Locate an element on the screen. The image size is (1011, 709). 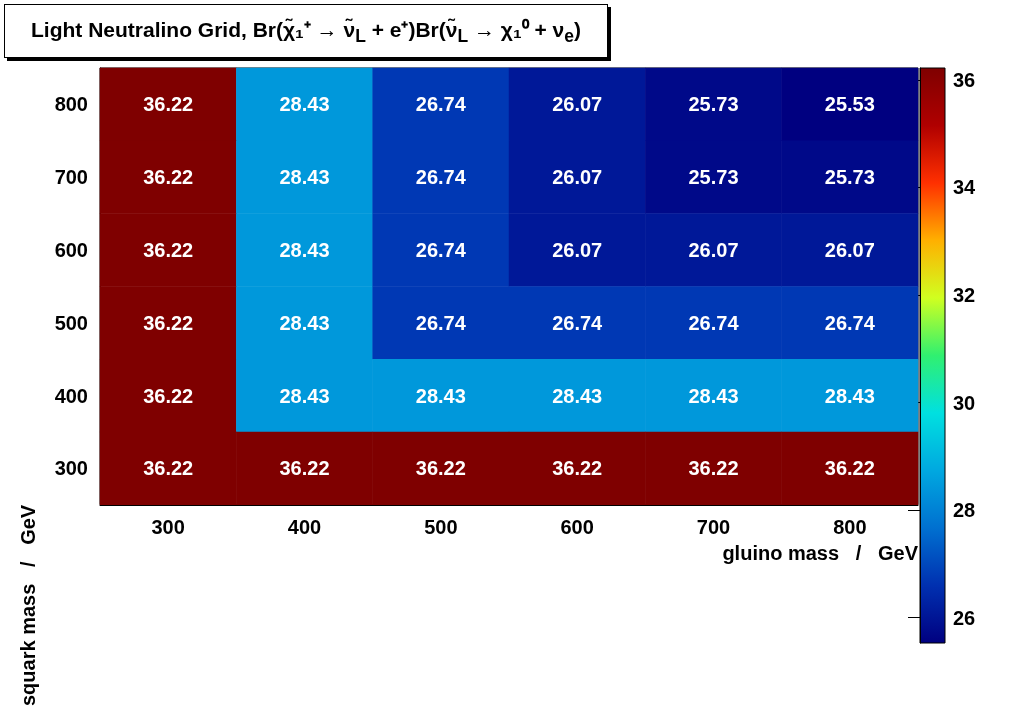
x-tick-label: 700 is located at coordinates (713, 526).